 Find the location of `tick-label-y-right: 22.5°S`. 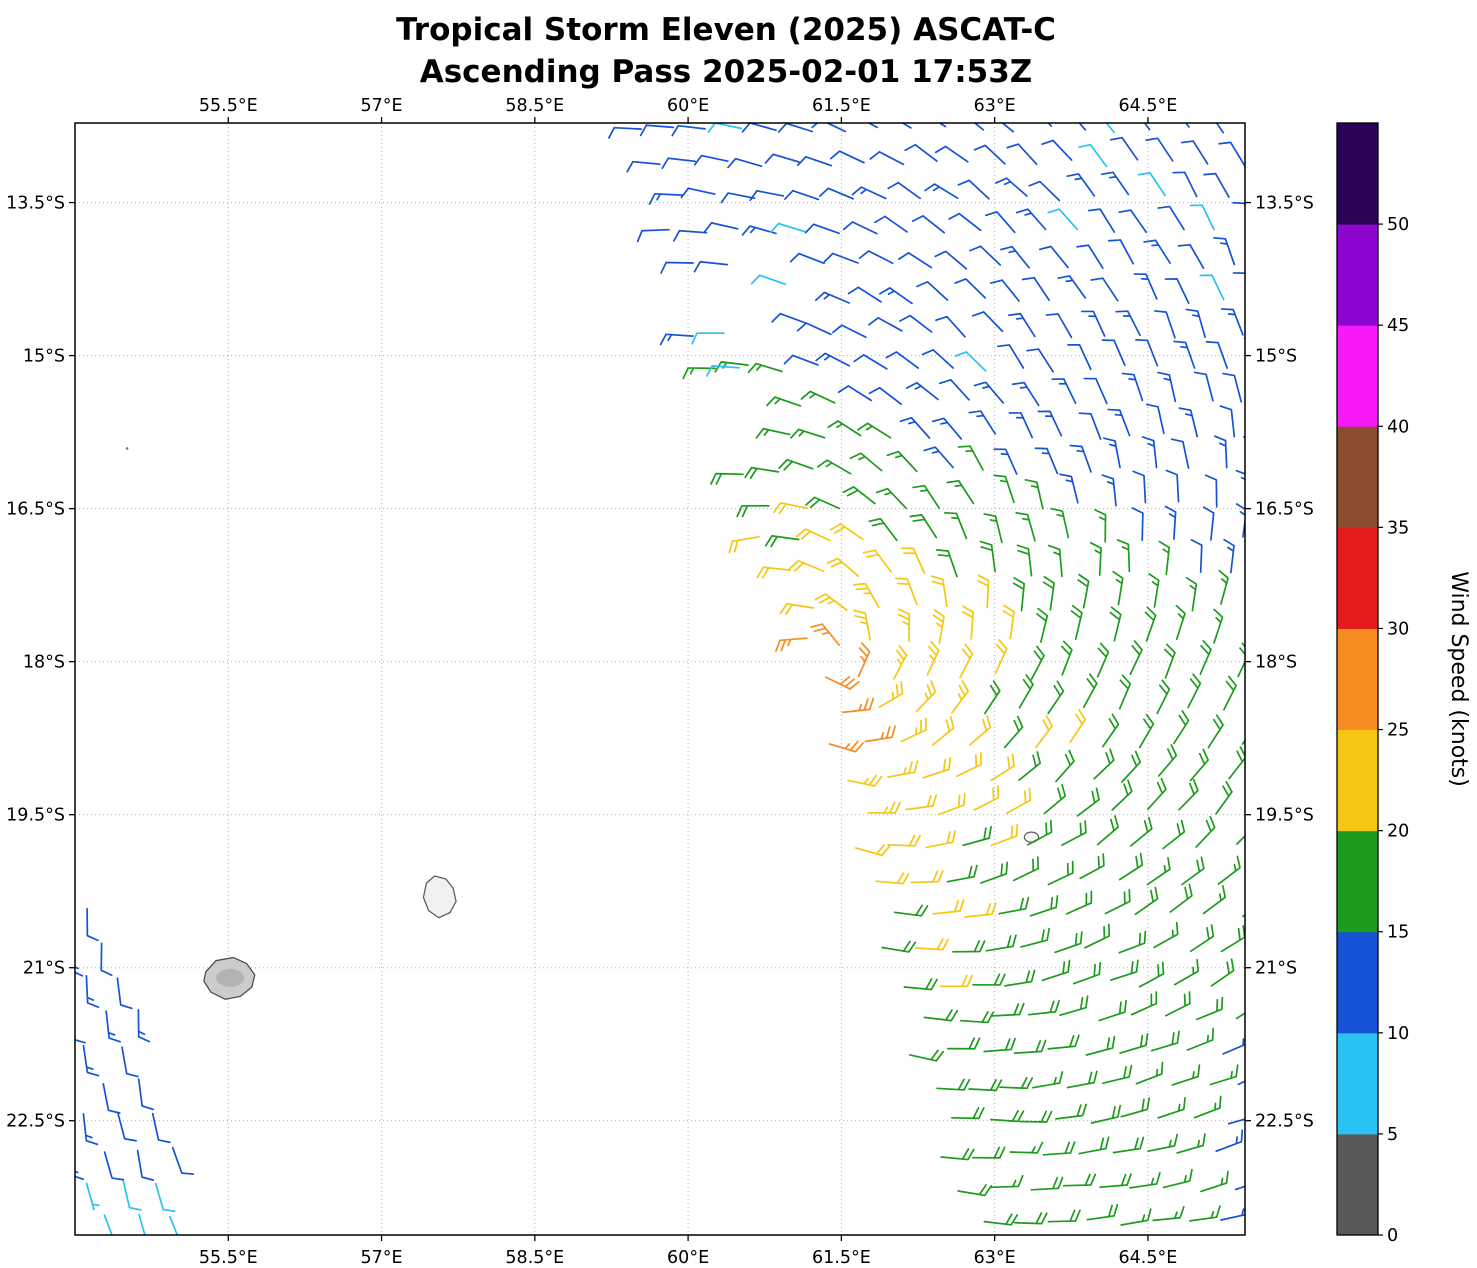

tick-label-y-right: 22.5°S is located at coordinates (1284, 1122).